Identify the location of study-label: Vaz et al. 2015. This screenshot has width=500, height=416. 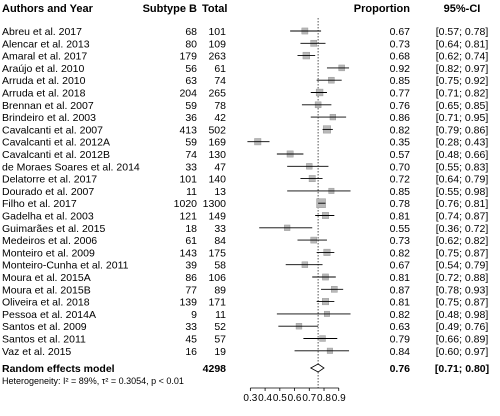
(36, 352).